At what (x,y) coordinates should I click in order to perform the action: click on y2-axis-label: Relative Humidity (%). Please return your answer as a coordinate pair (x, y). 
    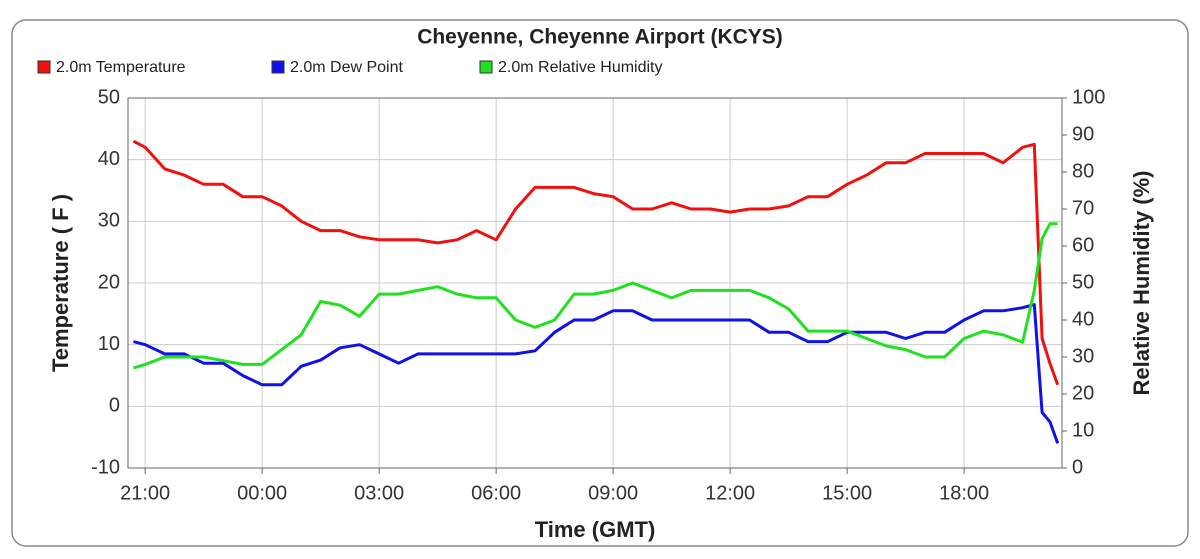
    Looking at the image, I should click on (1141, 283).